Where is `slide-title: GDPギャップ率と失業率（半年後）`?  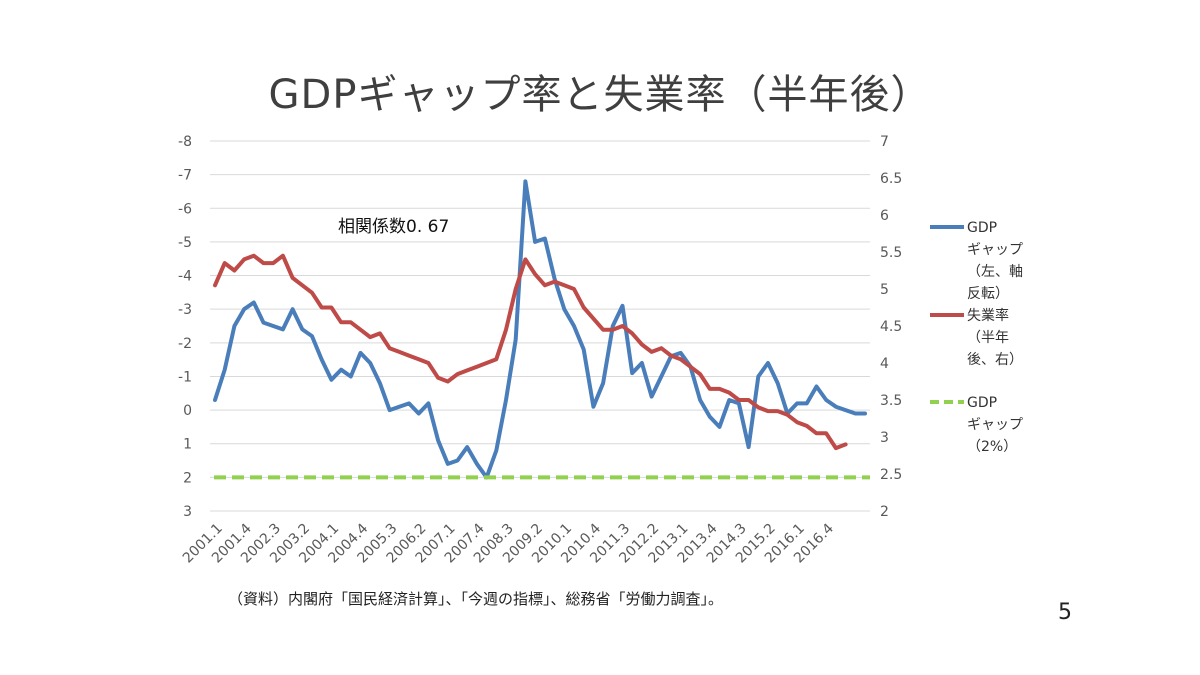 slide-title: GDPギャップ率と失業率（半年後） is located at coordinates (600, 95).